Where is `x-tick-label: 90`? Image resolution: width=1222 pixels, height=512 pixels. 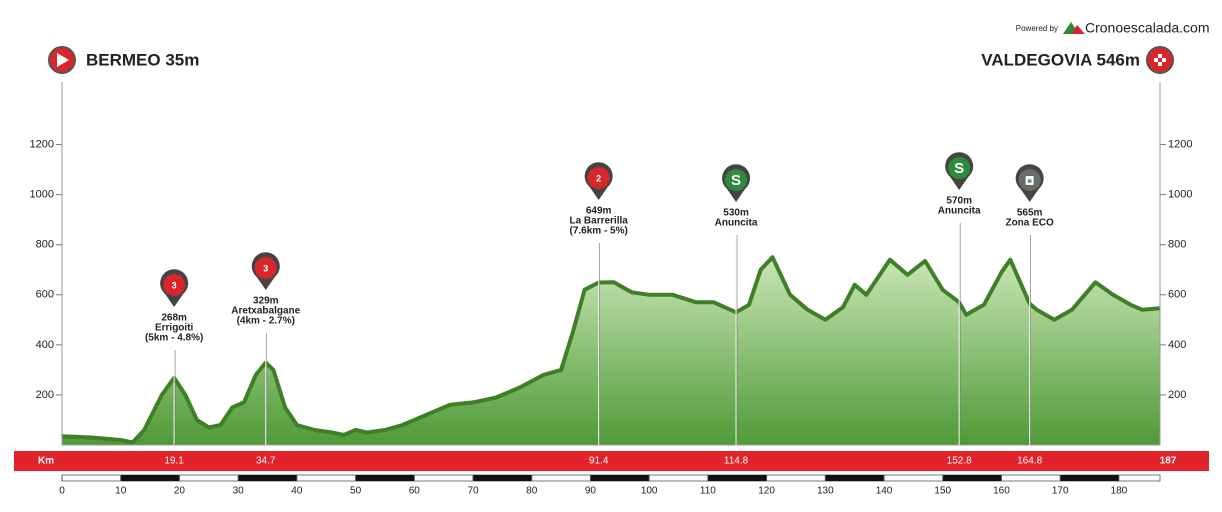
x-tick-label: 90 is located at coordinates (591, 491).